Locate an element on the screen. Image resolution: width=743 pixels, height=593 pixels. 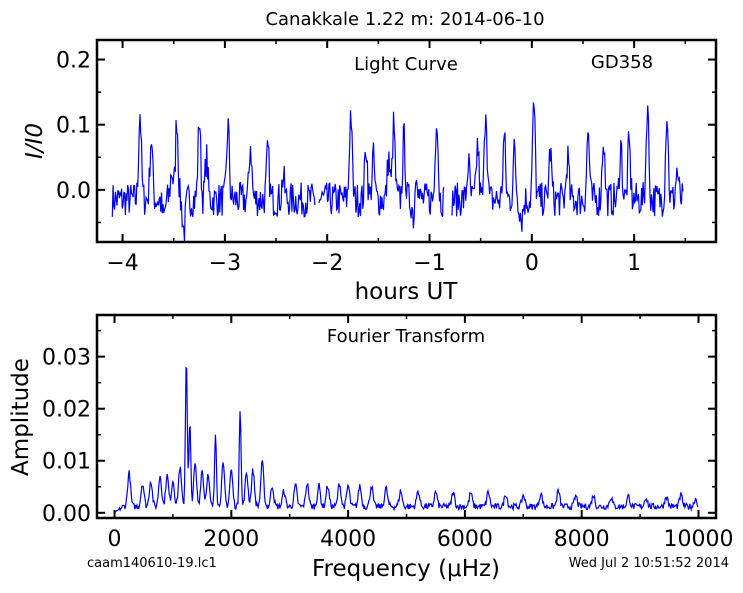
fourier-xtick-label: 10000 is located at coordinates (698, 539).